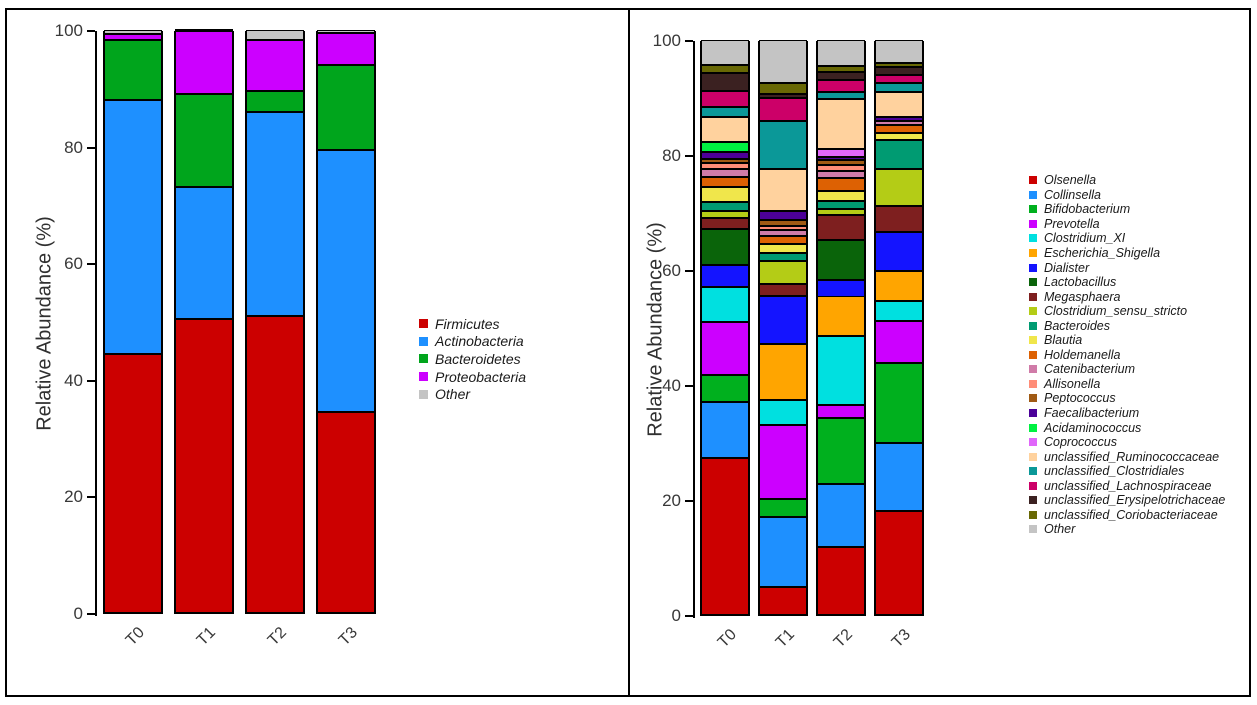 The image size is (1257, 705). Describe the element at coordinates (841, 196) in the screenshot. I see `genus-segment-Blautia` at that location.